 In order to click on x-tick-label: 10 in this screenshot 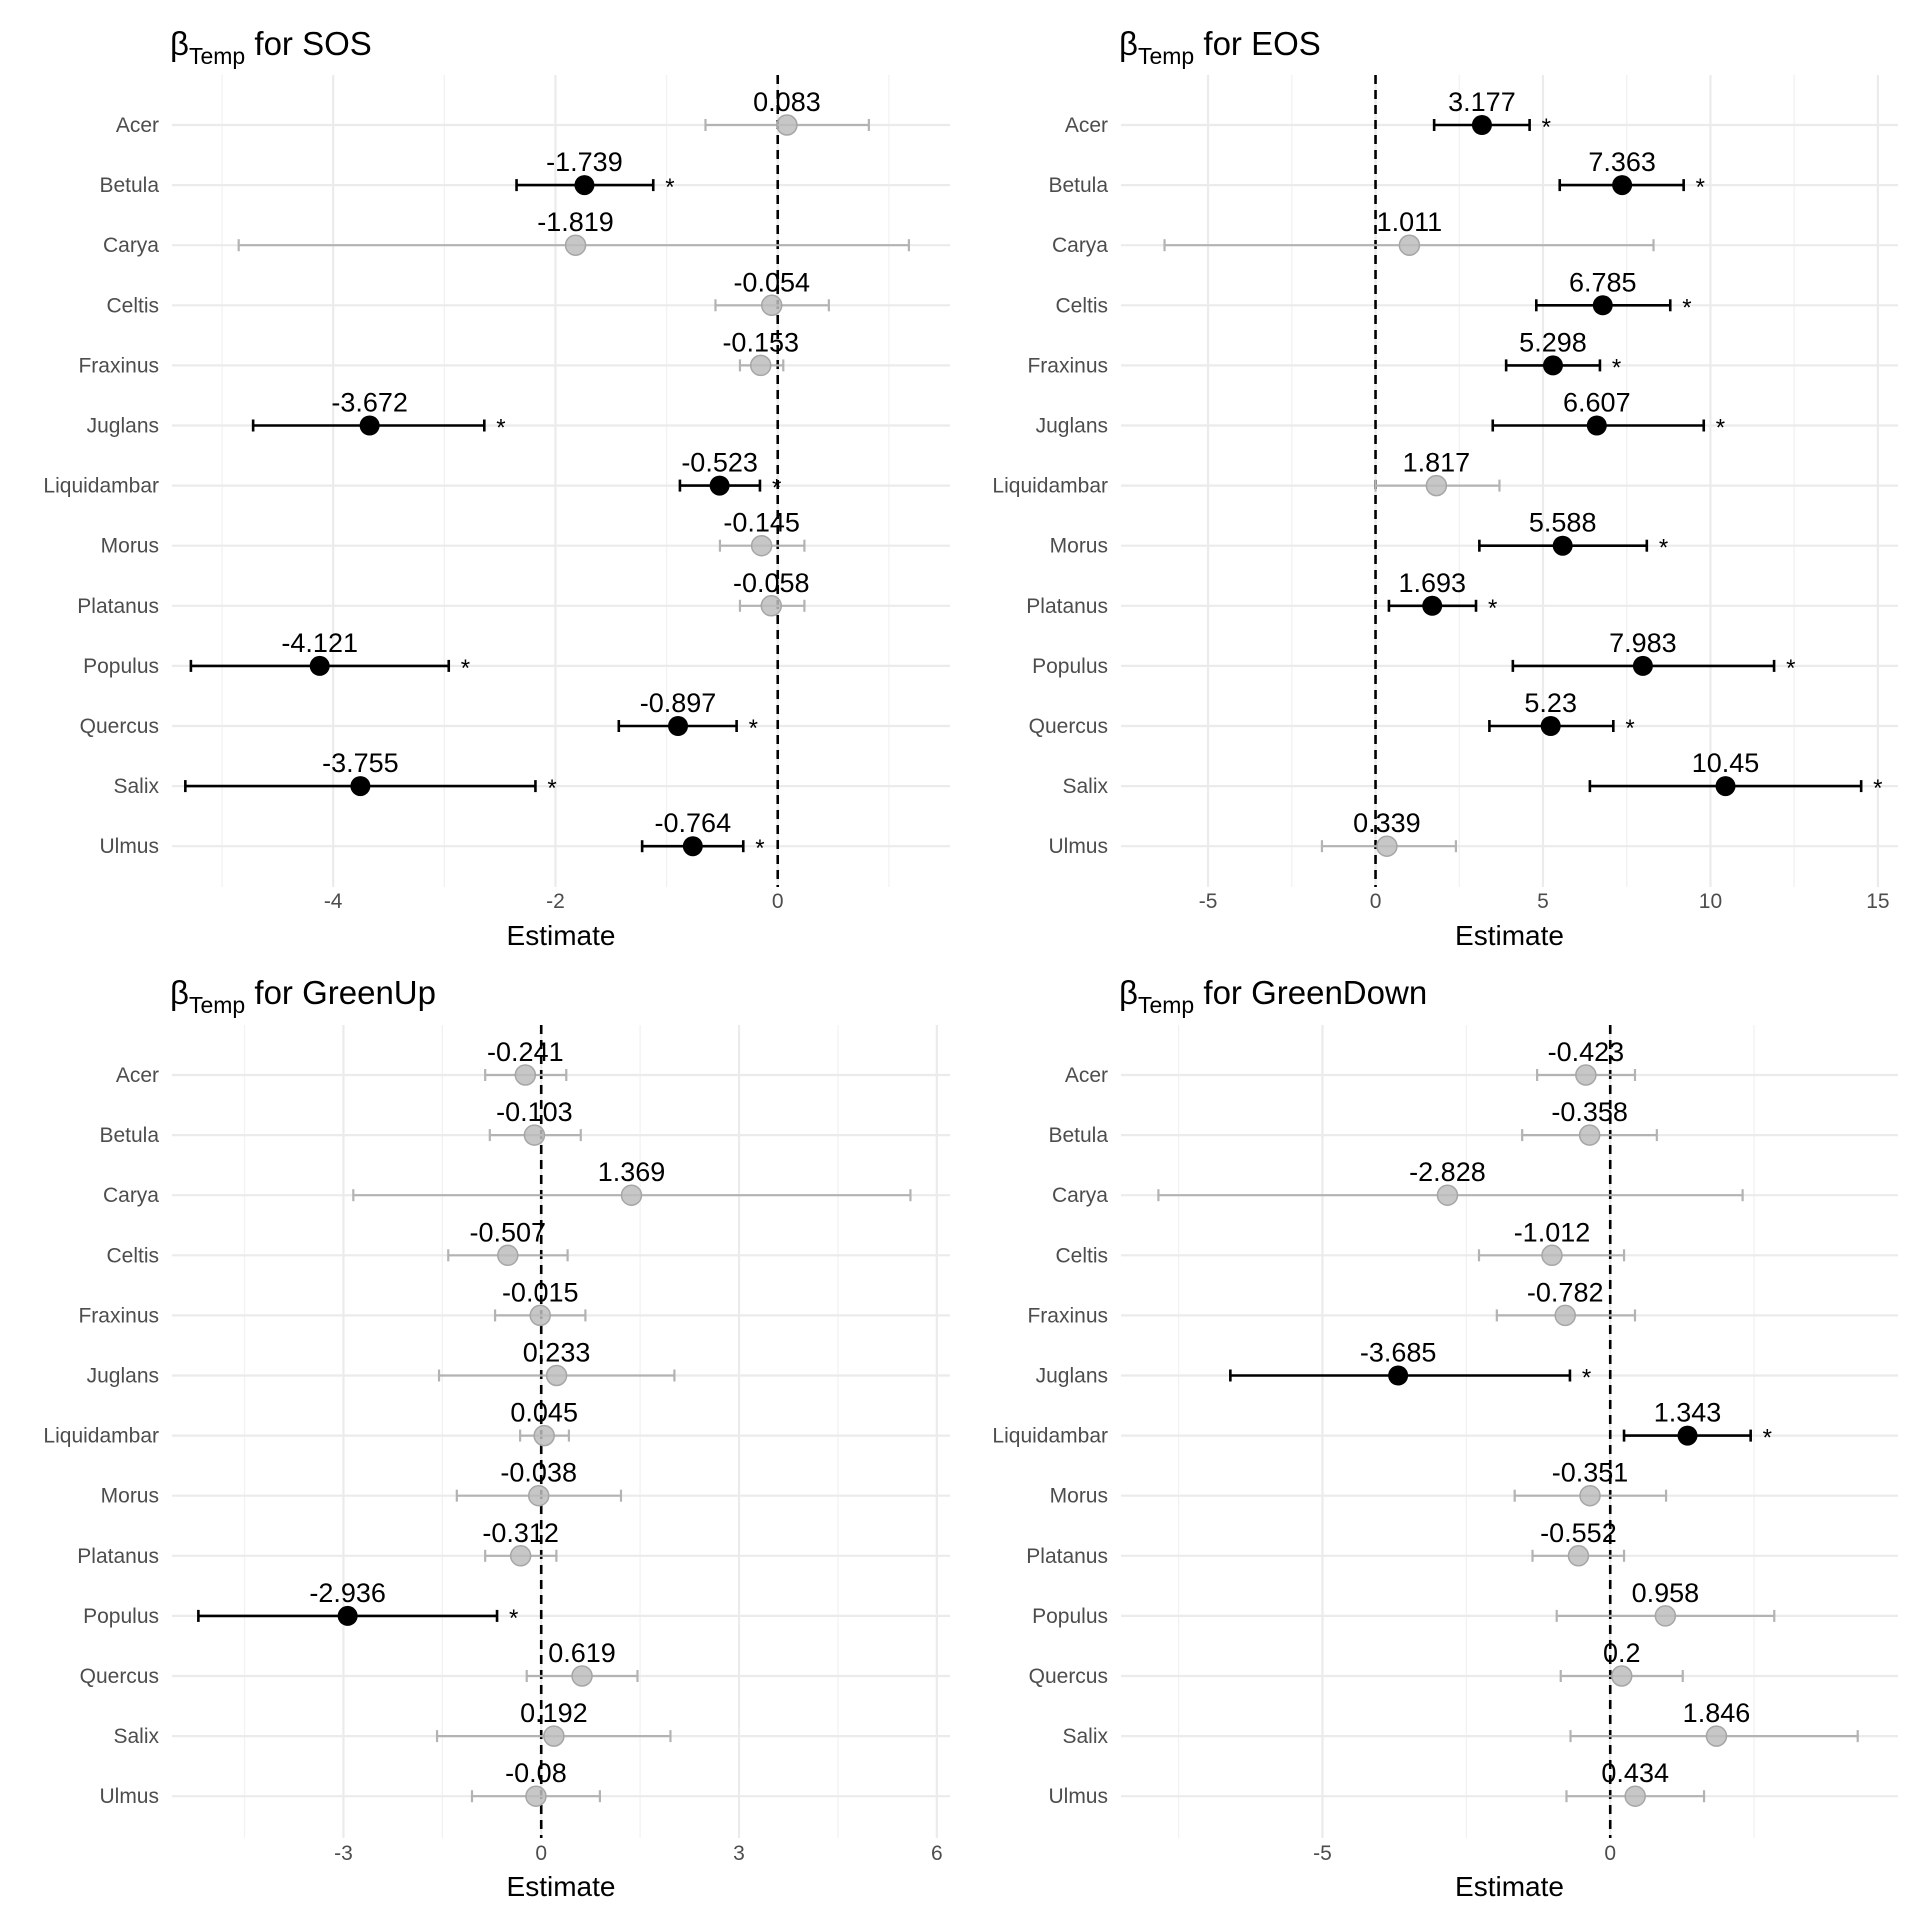, I will do `click(1710, 901)`.